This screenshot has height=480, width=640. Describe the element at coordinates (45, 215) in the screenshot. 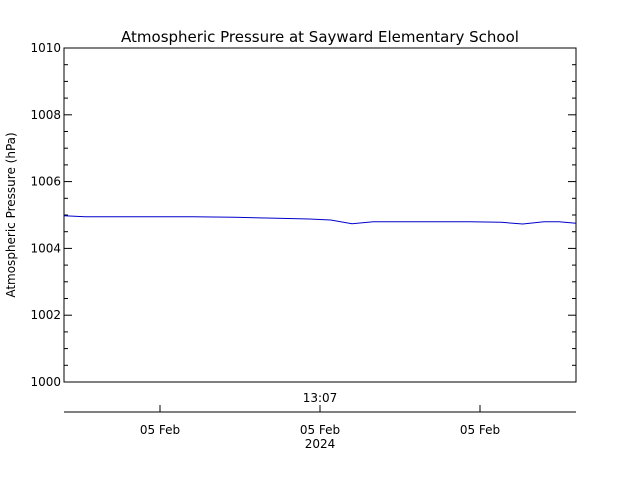

I see `y-axis-tick-labels: 1000 1002 1004 1006 1008 1010` at that location.